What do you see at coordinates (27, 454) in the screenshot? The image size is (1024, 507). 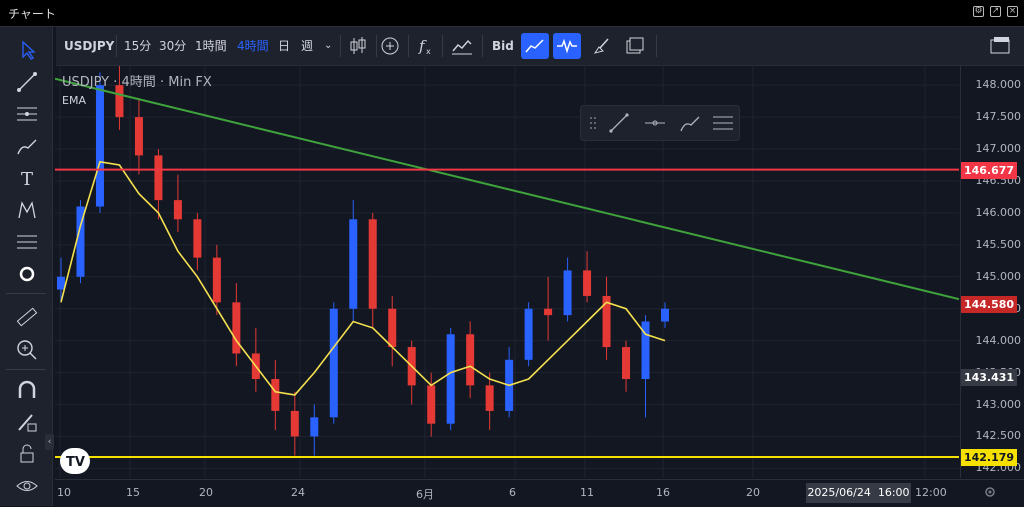 I see `lock-icon` at bounding box center [27, 454].